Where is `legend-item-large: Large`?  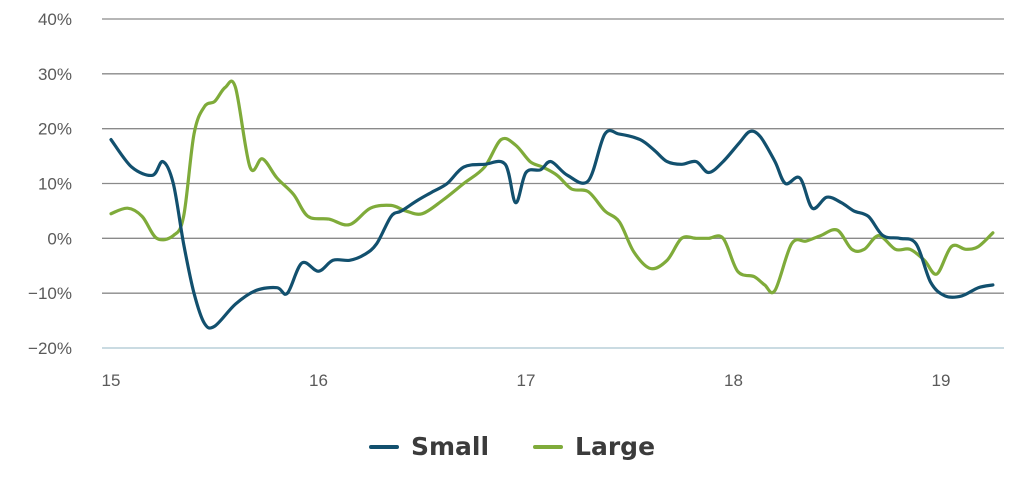
legend-item-large: Large is located at coordinates (594, 446).